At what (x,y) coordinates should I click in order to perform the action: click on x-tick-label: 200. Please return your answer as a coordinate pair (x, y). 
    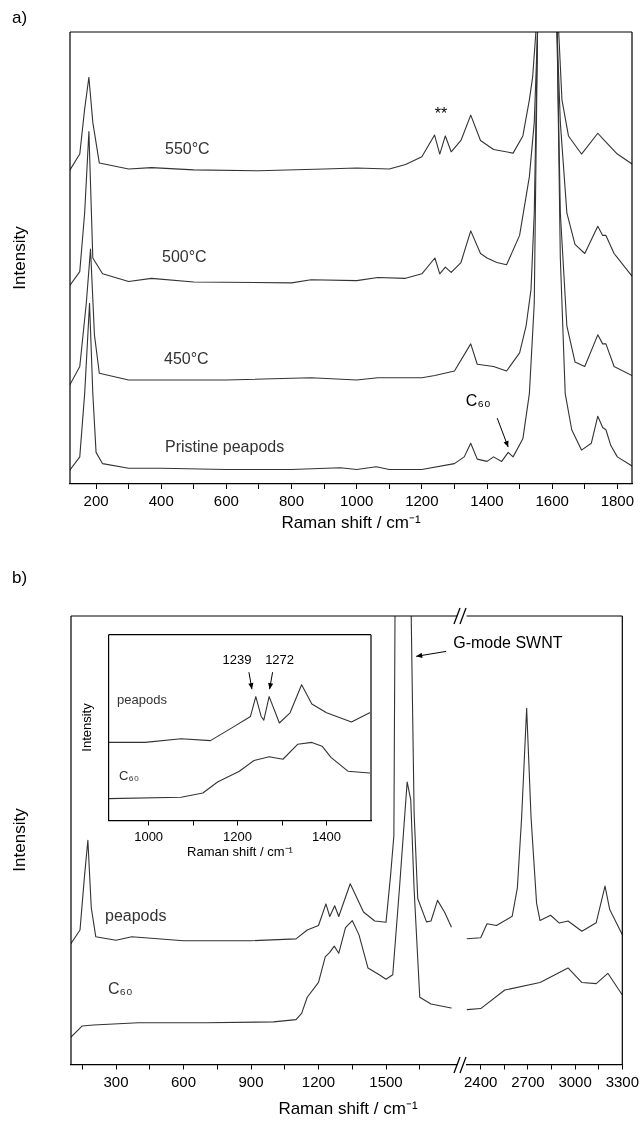
    Looking at the image, I should click on (96, 501).